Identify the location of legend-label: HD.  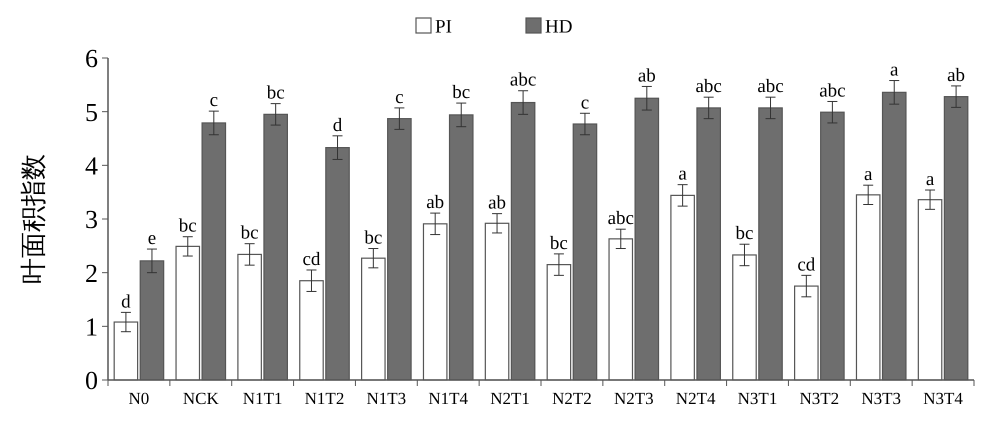
(558, 27).